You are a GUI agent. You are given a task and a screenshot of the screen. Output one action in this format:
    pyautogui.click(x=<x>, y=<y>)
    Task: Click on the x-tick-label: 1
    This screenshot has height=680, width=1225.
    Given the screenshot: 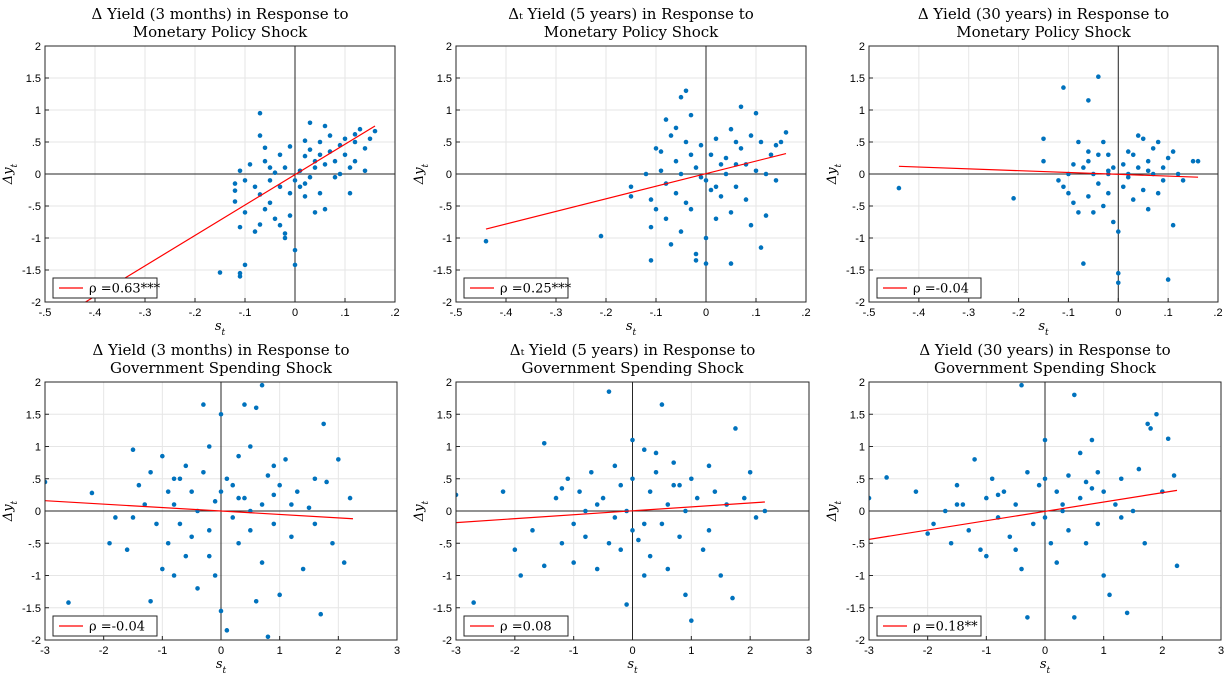 What is the action you would take?
    pyautogui.click(x=691, y=651)
    